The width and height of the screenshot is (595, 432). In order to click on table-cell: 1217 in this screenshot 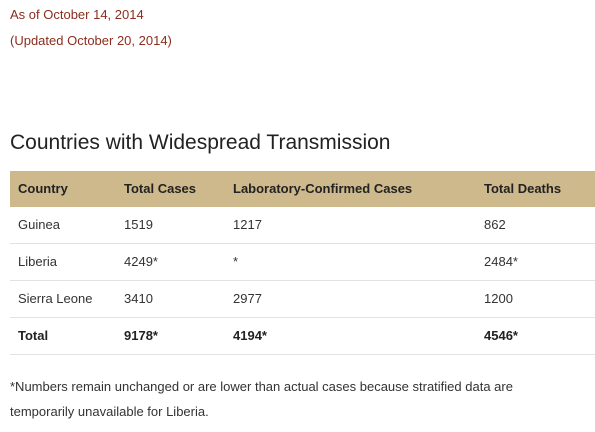, I will do `click(247, 224)`.